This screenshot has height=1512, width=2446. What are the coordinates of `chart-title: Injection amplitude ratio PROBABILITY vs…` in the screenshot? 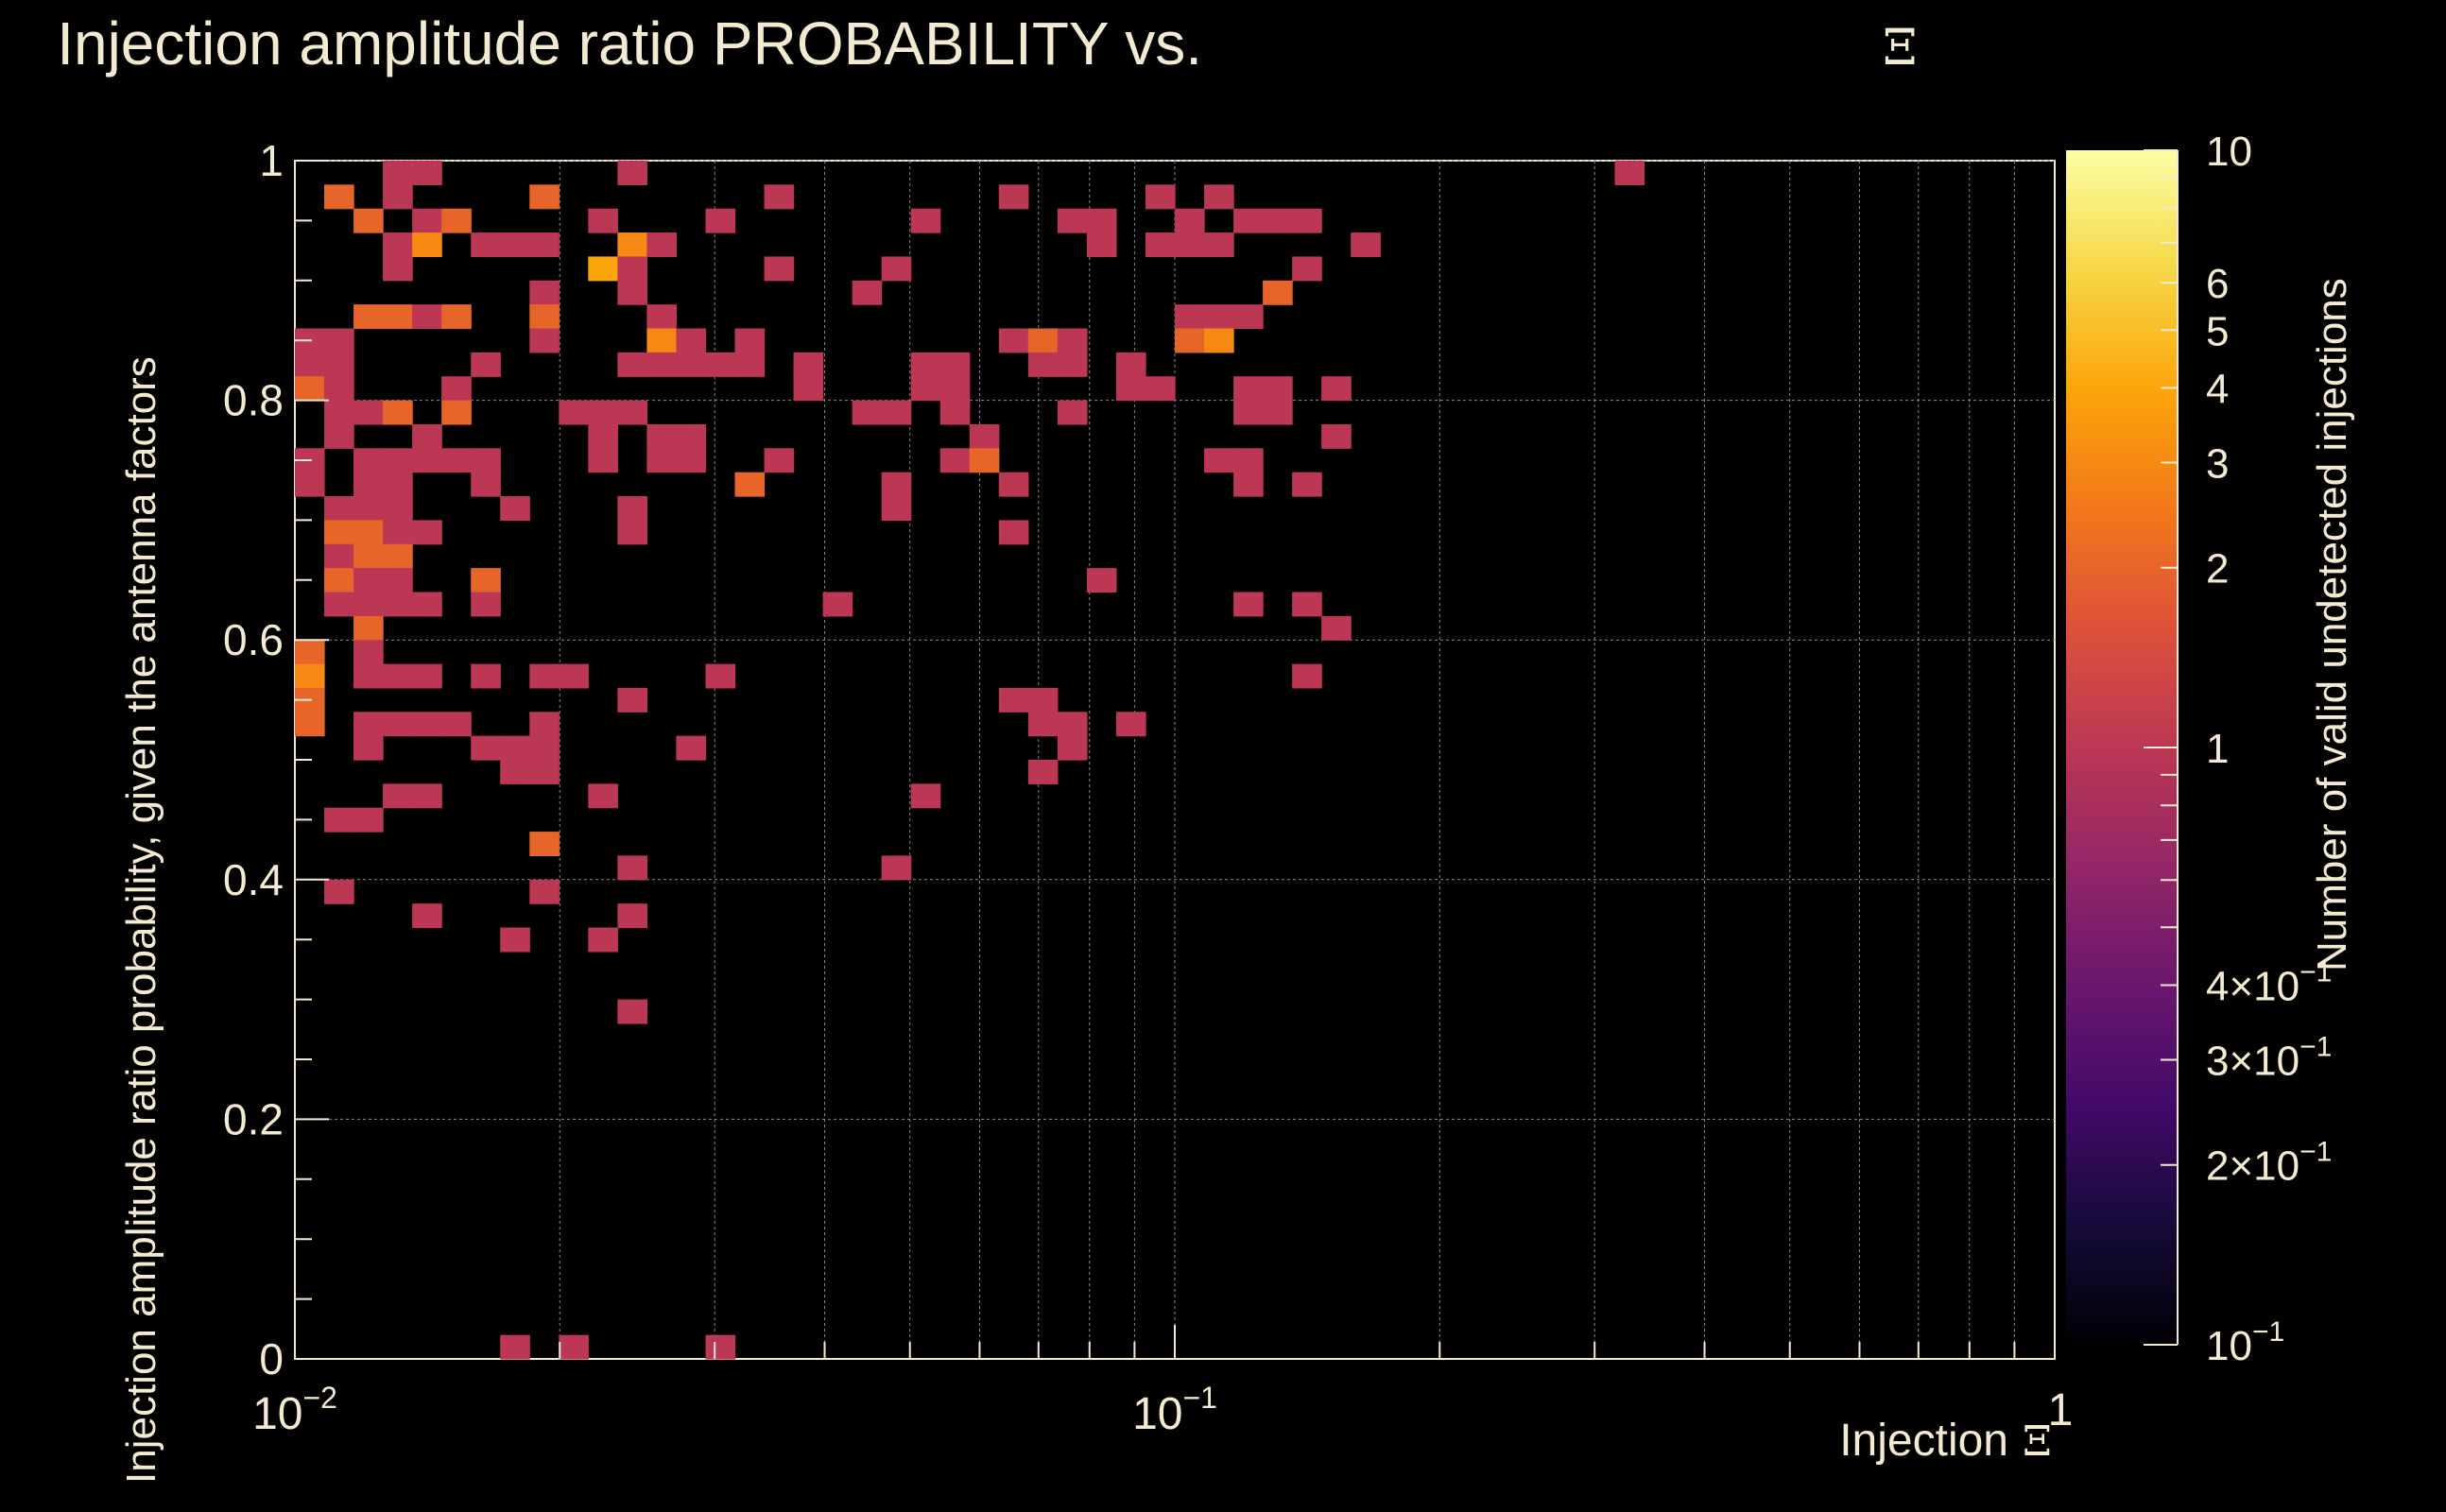 It's located at (629, 43).